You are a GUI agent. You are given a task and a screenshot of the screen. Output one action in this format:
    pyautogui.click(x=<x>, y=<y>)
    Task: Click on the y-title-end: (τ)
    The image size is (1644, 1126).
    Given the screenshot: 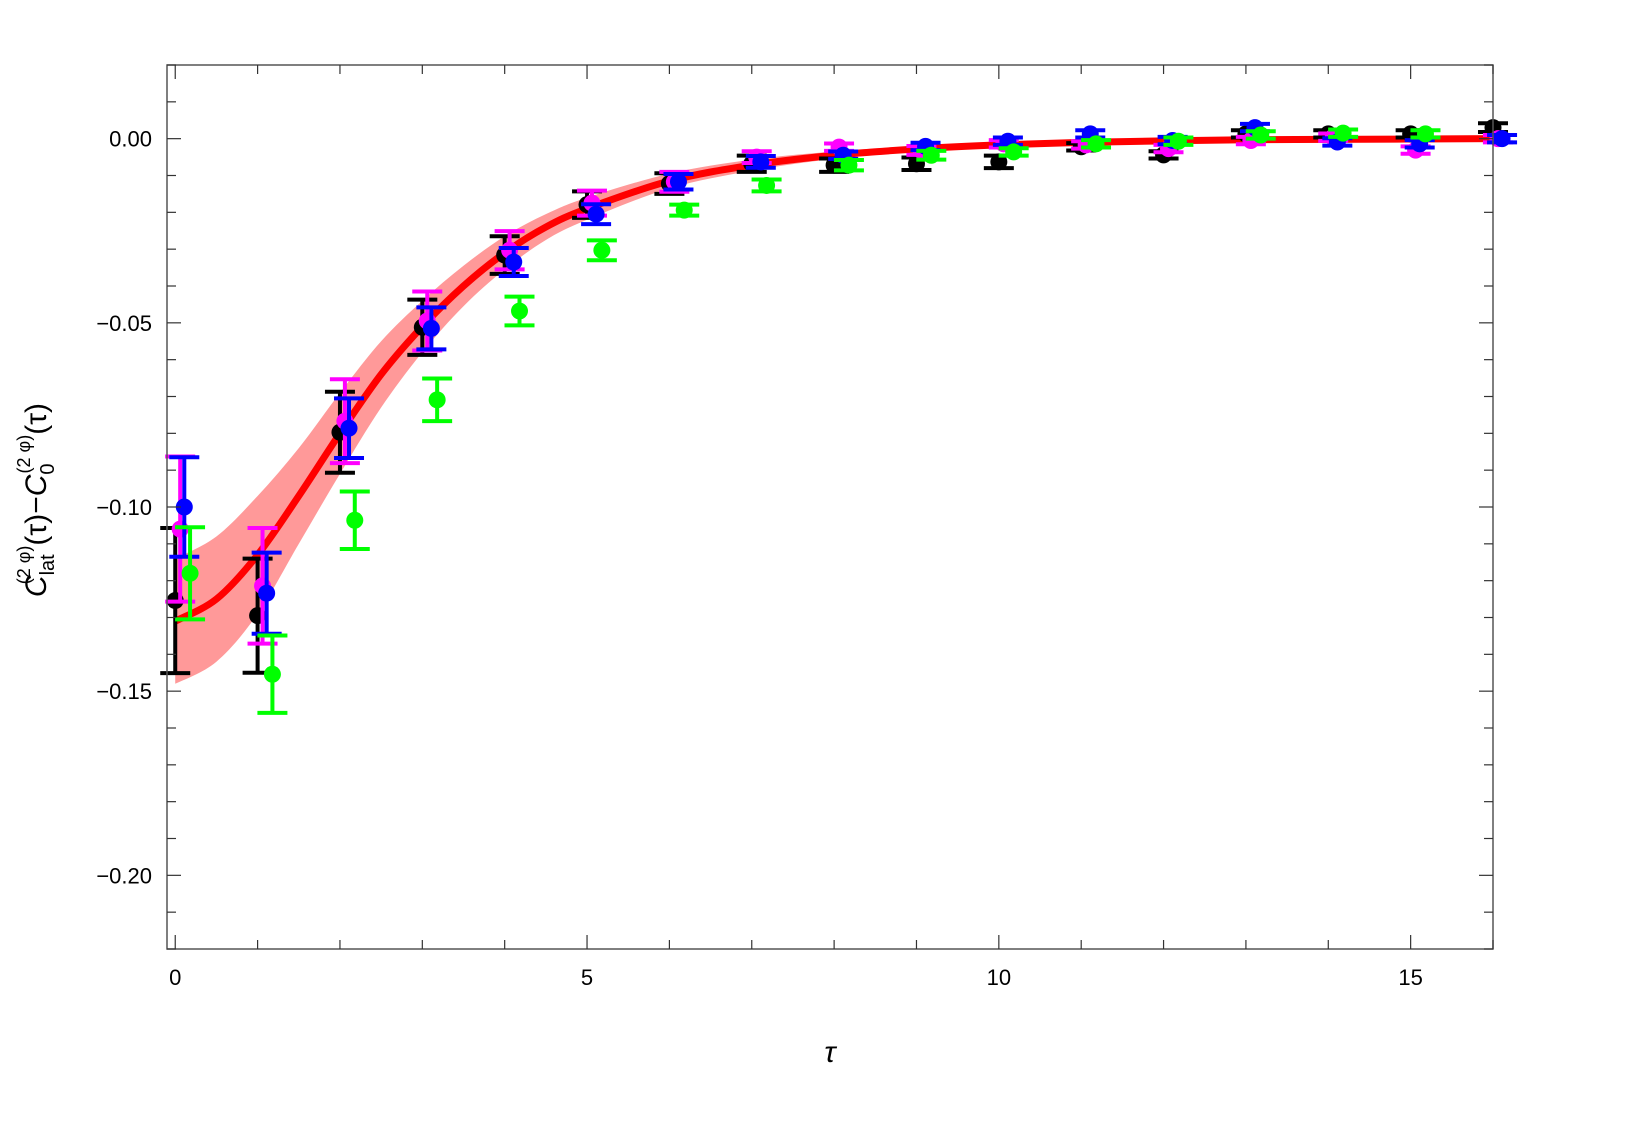 What is the action you would take?
    pyautogui.click(x=36, y=419)
    